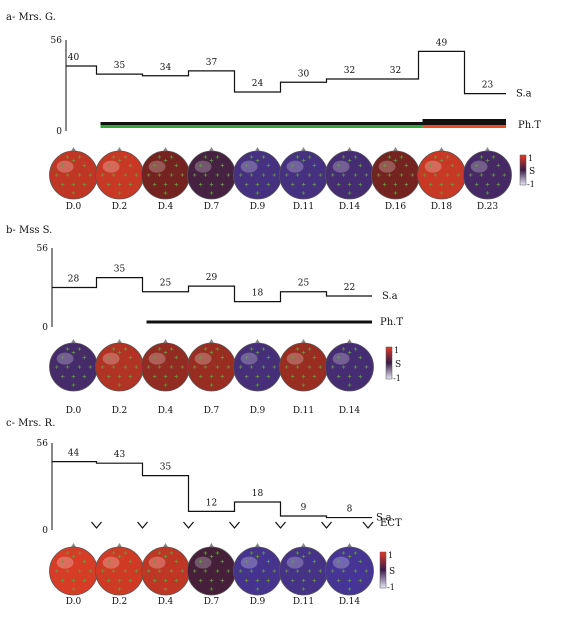 The width and height of the screenshot is (564, 630). I want to click on sa-value-label: 28, so click(74, 280).